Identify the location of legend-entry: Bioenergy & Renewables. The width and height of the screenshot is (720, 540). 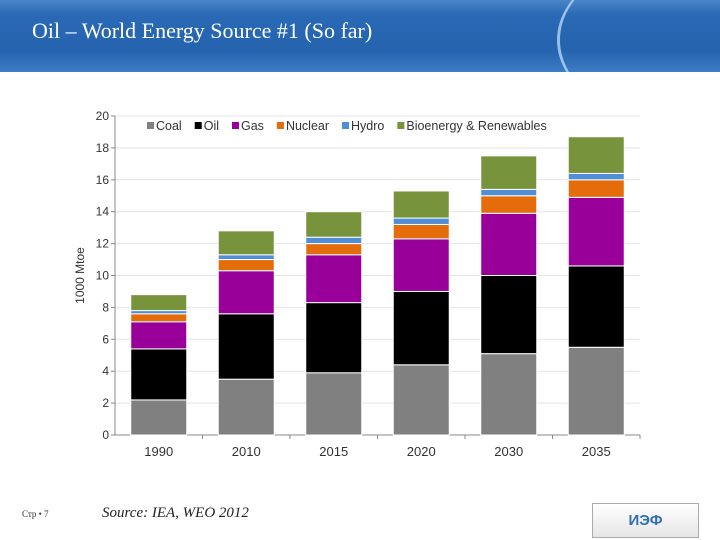
(476, 126).